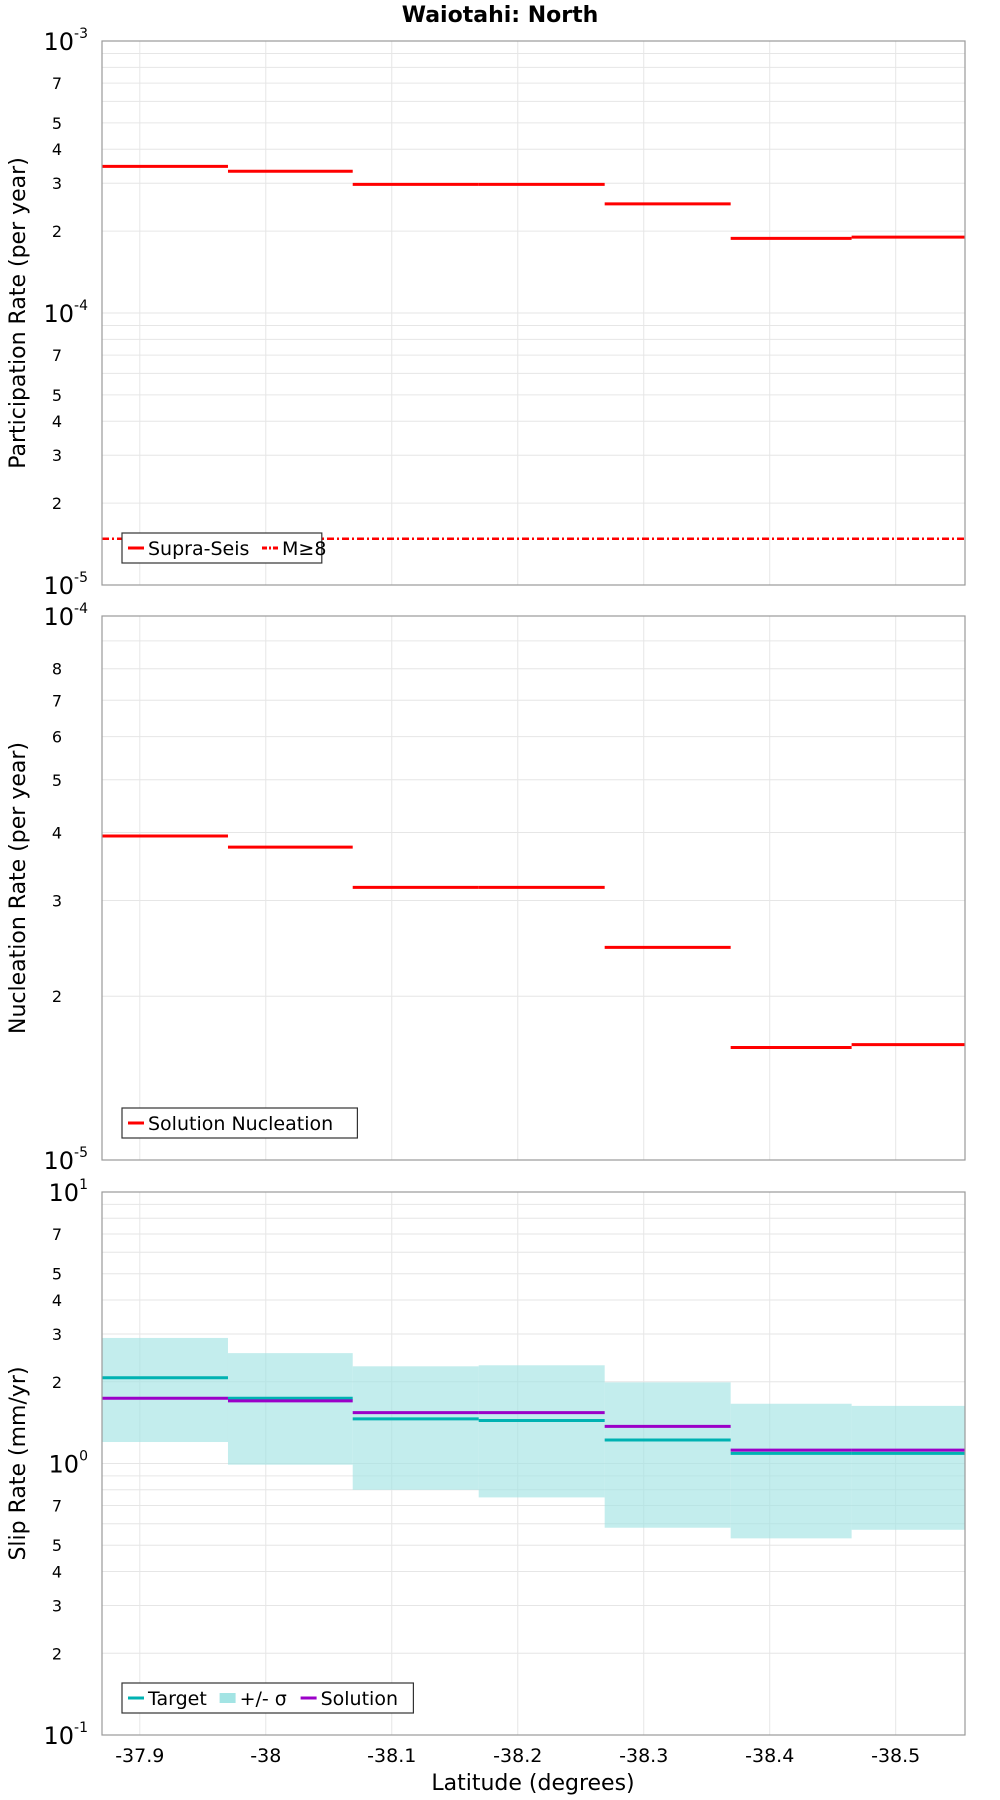  Describe the element at coordinates (500, 15) in the screenshot. I see `chart-title: Waiotahi: North` at that location.